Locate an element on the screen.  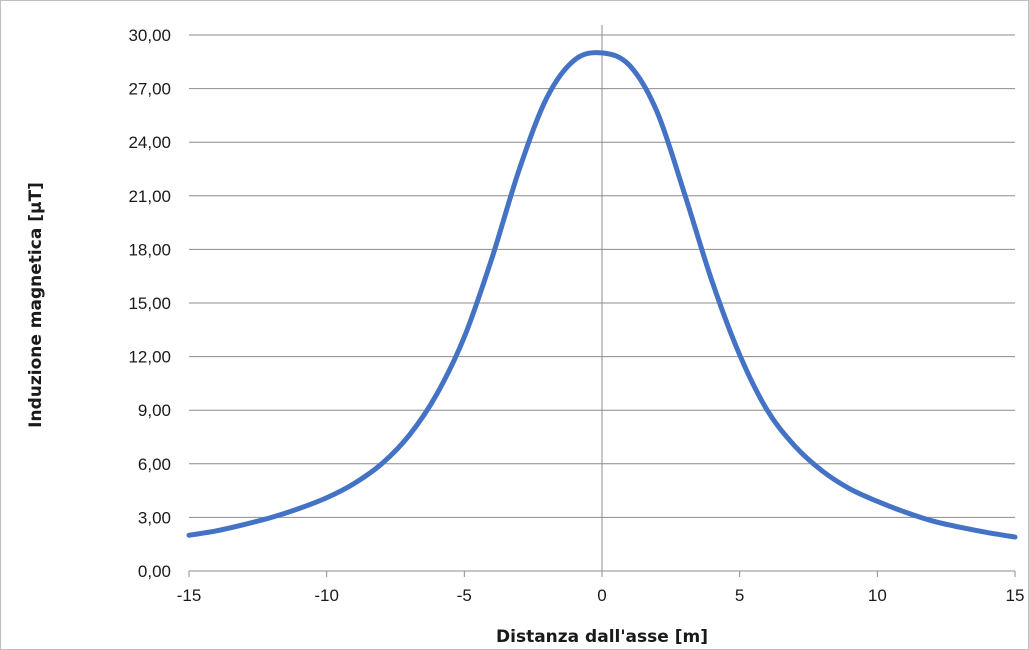
x-axis-title: Distanza dall'asse [m] is located at coordinates (602, 637).